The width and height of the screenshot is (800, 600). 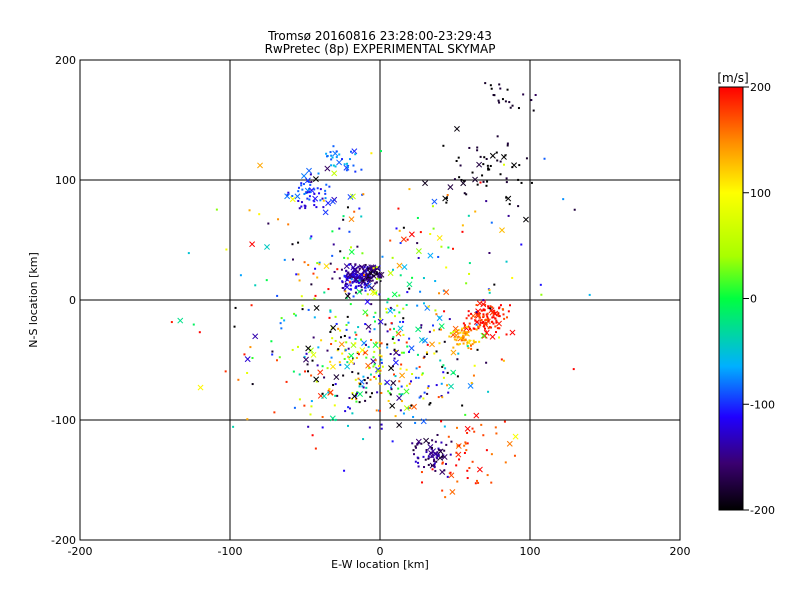 I want to click on chart-title: Tromsø 20160816 23:28:00-23:29:43, so click(x=379, y=36).